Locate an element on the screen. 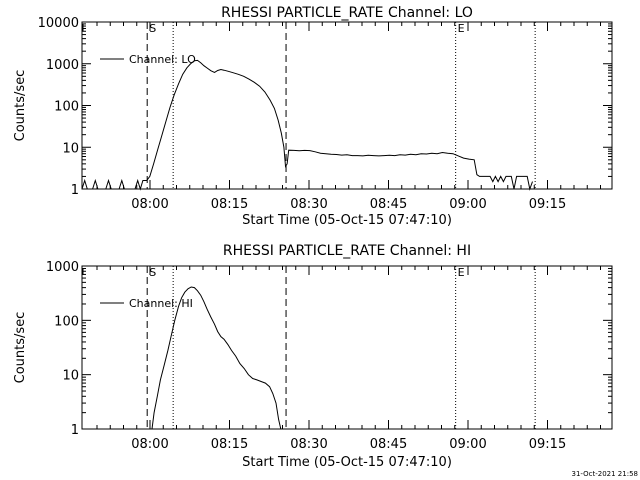 Image resolution: width=640 pixels, height=480 pixels. chart-title: RHESSI PARTICLE_RATE Channel: LO is located at coordinates (347, 13).